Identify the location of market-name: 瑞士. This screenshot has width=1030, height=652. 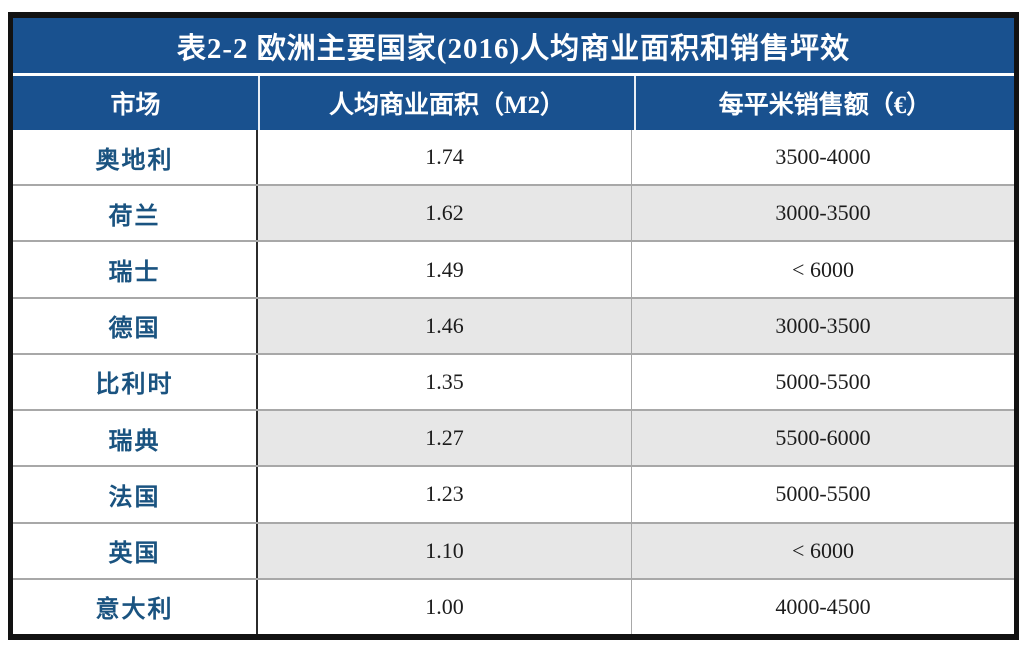
(135, 269).